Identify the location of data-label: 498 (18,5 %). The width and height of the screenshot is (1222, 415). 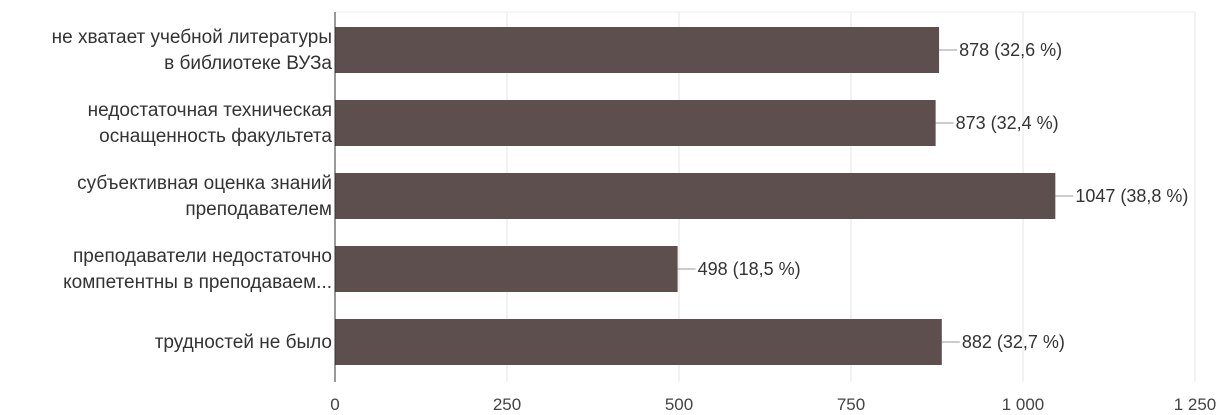
(749, 269).